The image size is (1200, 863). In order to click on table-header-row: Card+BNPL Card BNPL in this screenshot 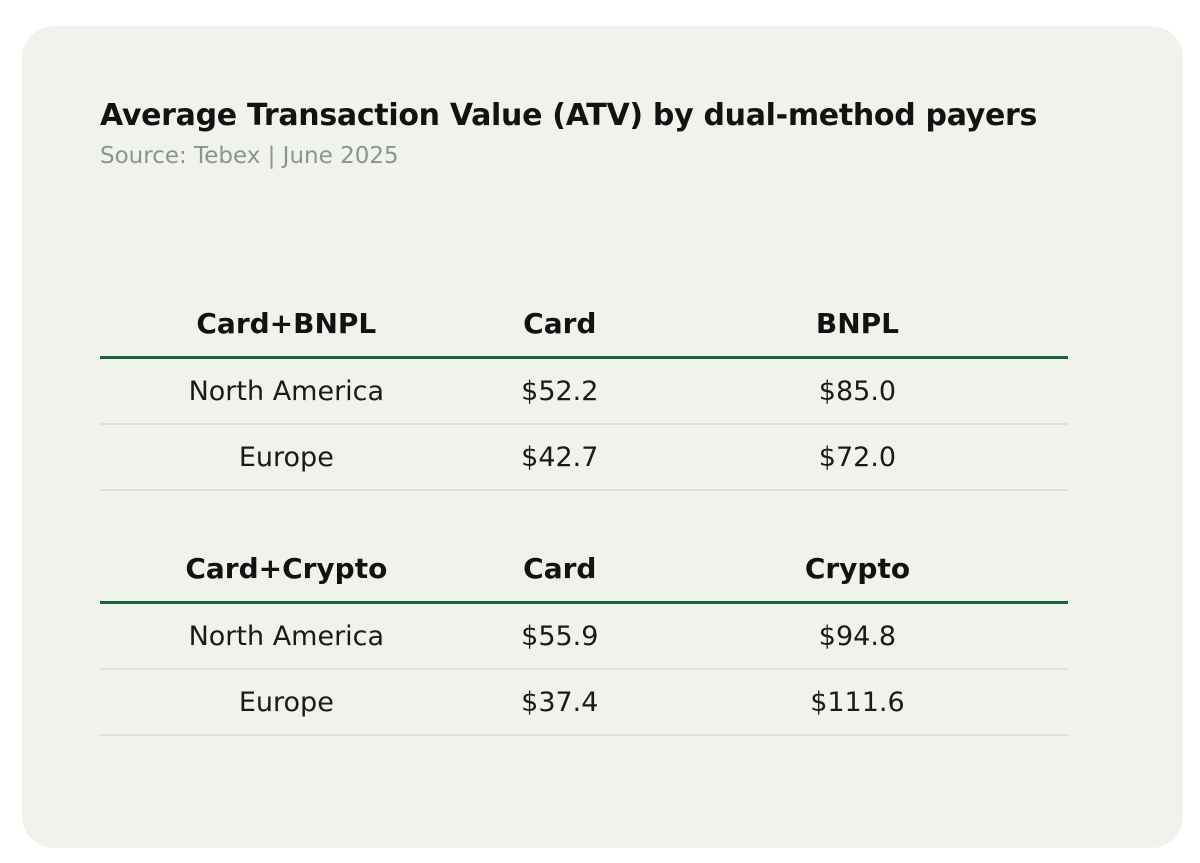, I will do `click(584, 327)`.